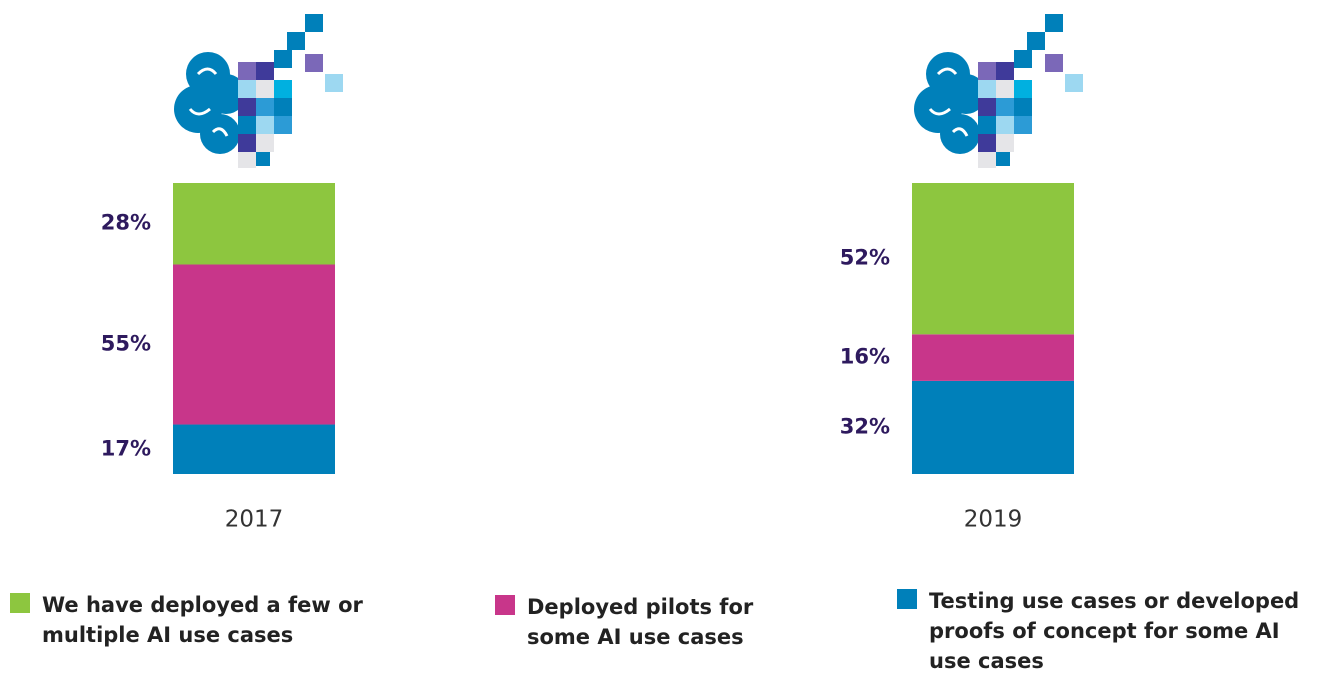 The height and width of the screenshot is (680, 1317). What do you see at coordinates (254, 520) in the screenshot?
I see `x-tick-label: 2017` at bounding box center [254, 520].